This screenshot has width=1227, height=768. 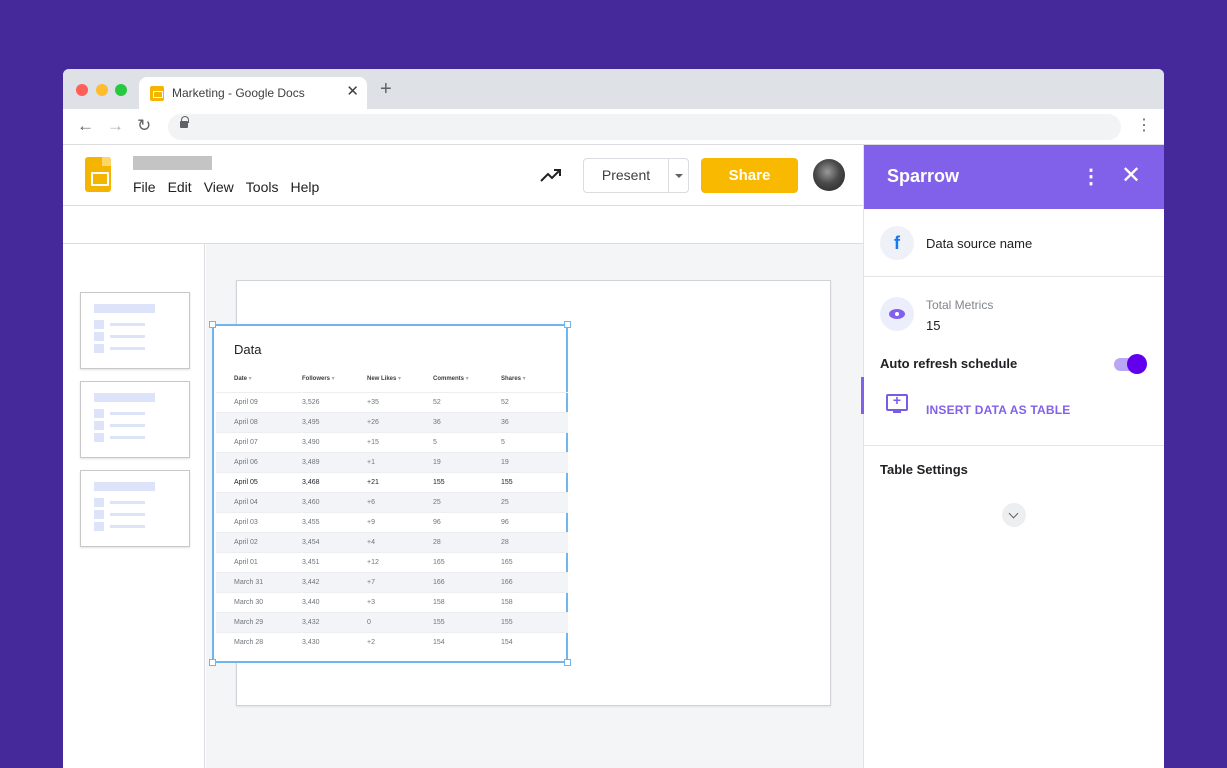 What do you see at coordinates (144, 187) in the screenshot?
I see `menu-file: File` at bounding box center [144, 187].